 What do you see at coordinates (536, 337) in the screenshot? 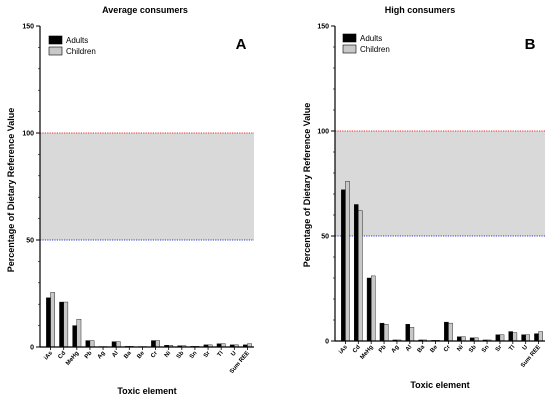
I see `bar-adults-sum-ree` at bounding box center [536, 337].